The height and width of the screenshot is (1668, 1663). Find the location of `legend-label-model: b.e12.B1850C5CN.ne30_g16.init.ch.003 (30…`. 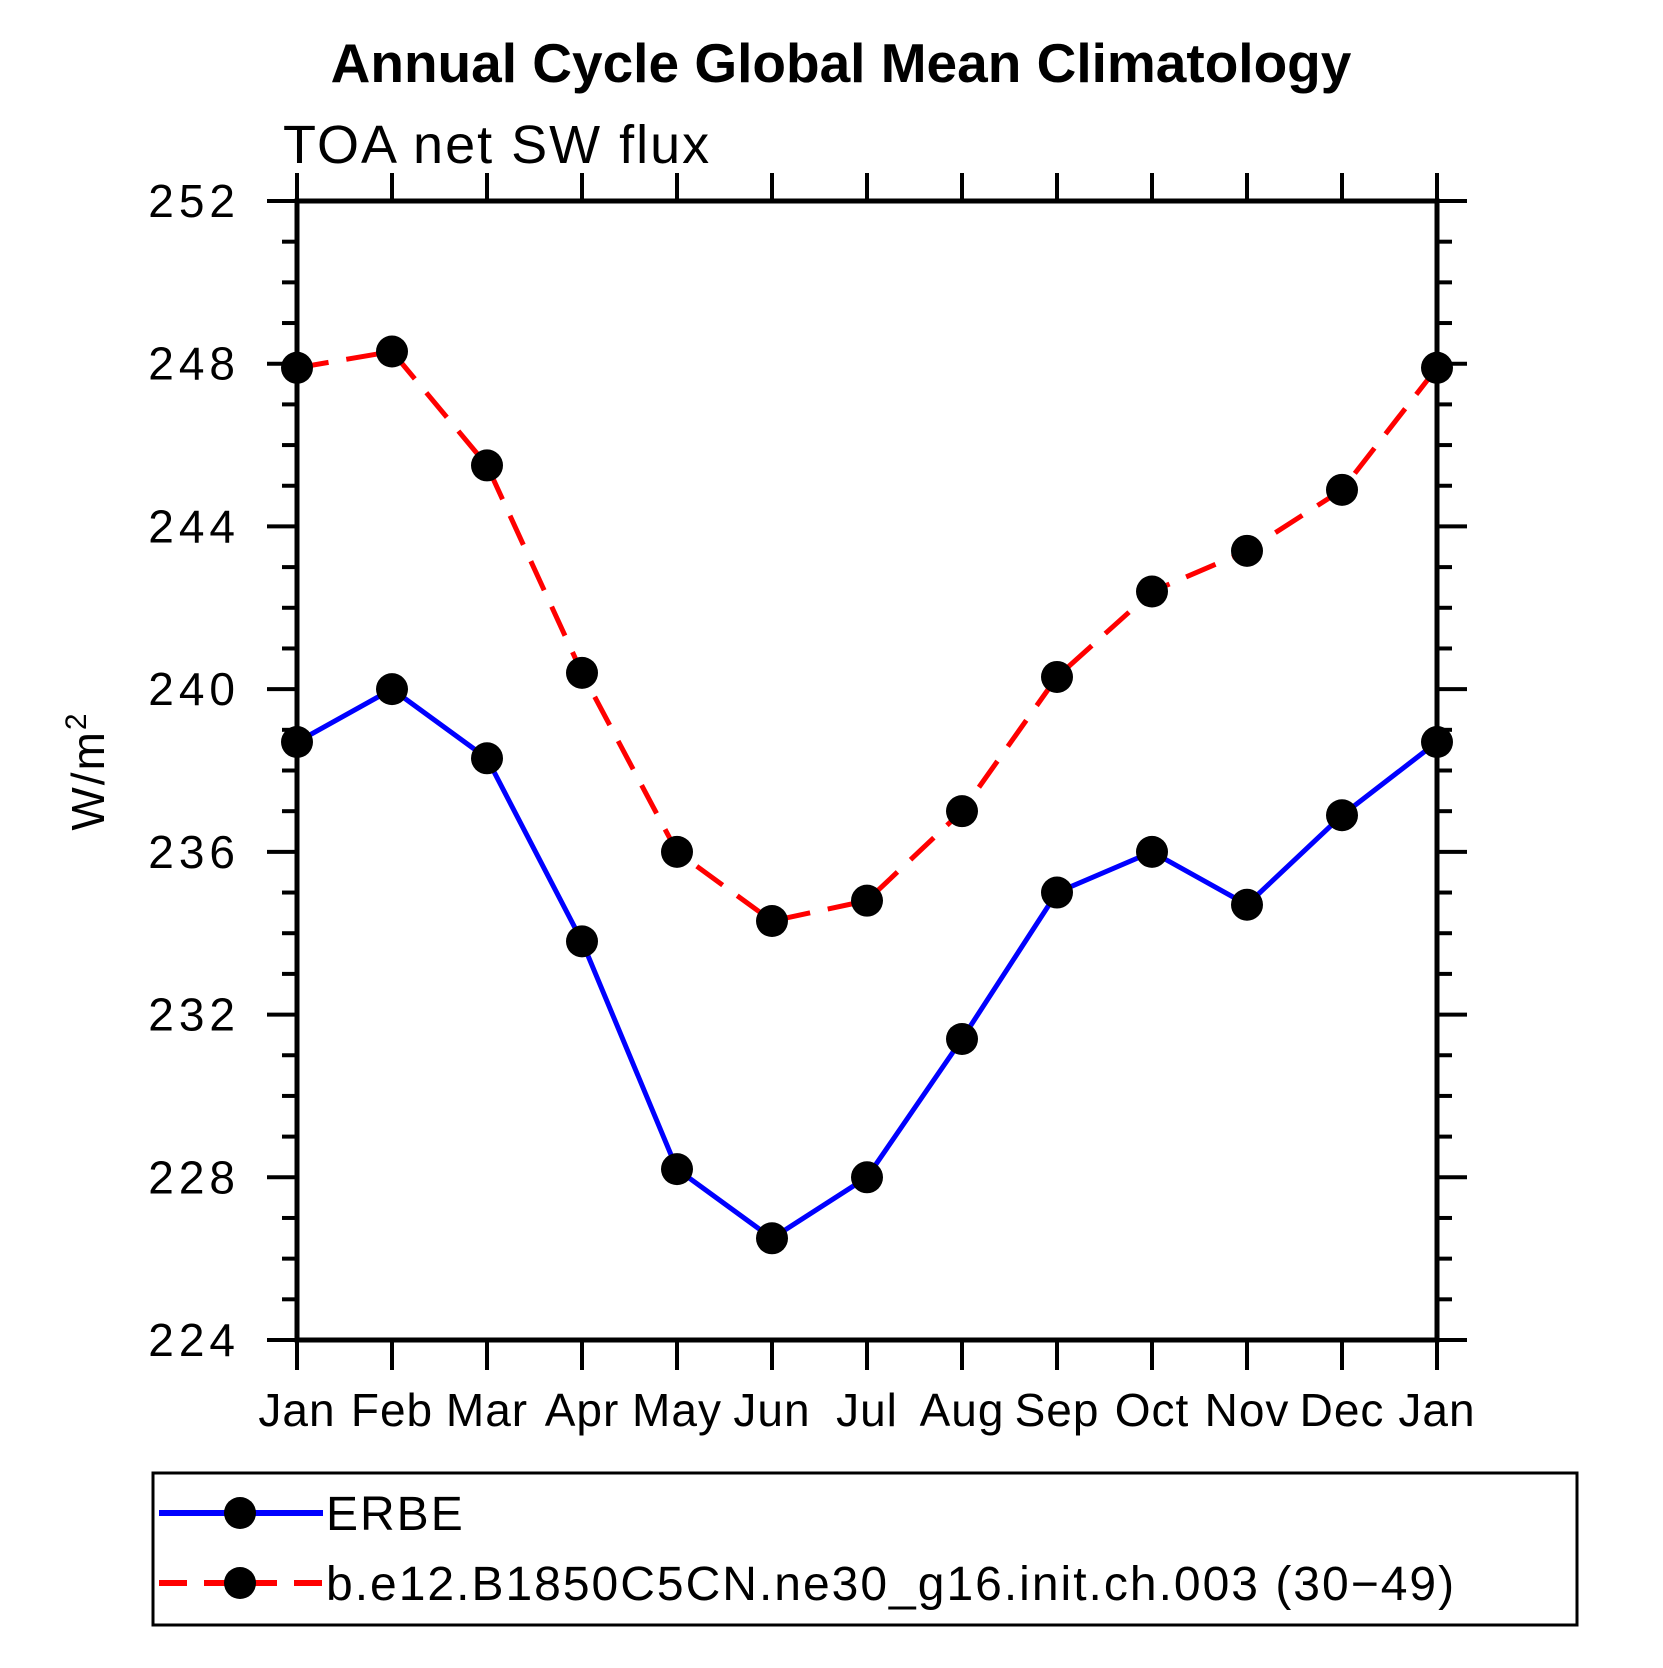

legend-label-model: b.e12.B1850C5CN.ne30_g16.init.ch.003 (30… is located at coordinates (891, 1584).